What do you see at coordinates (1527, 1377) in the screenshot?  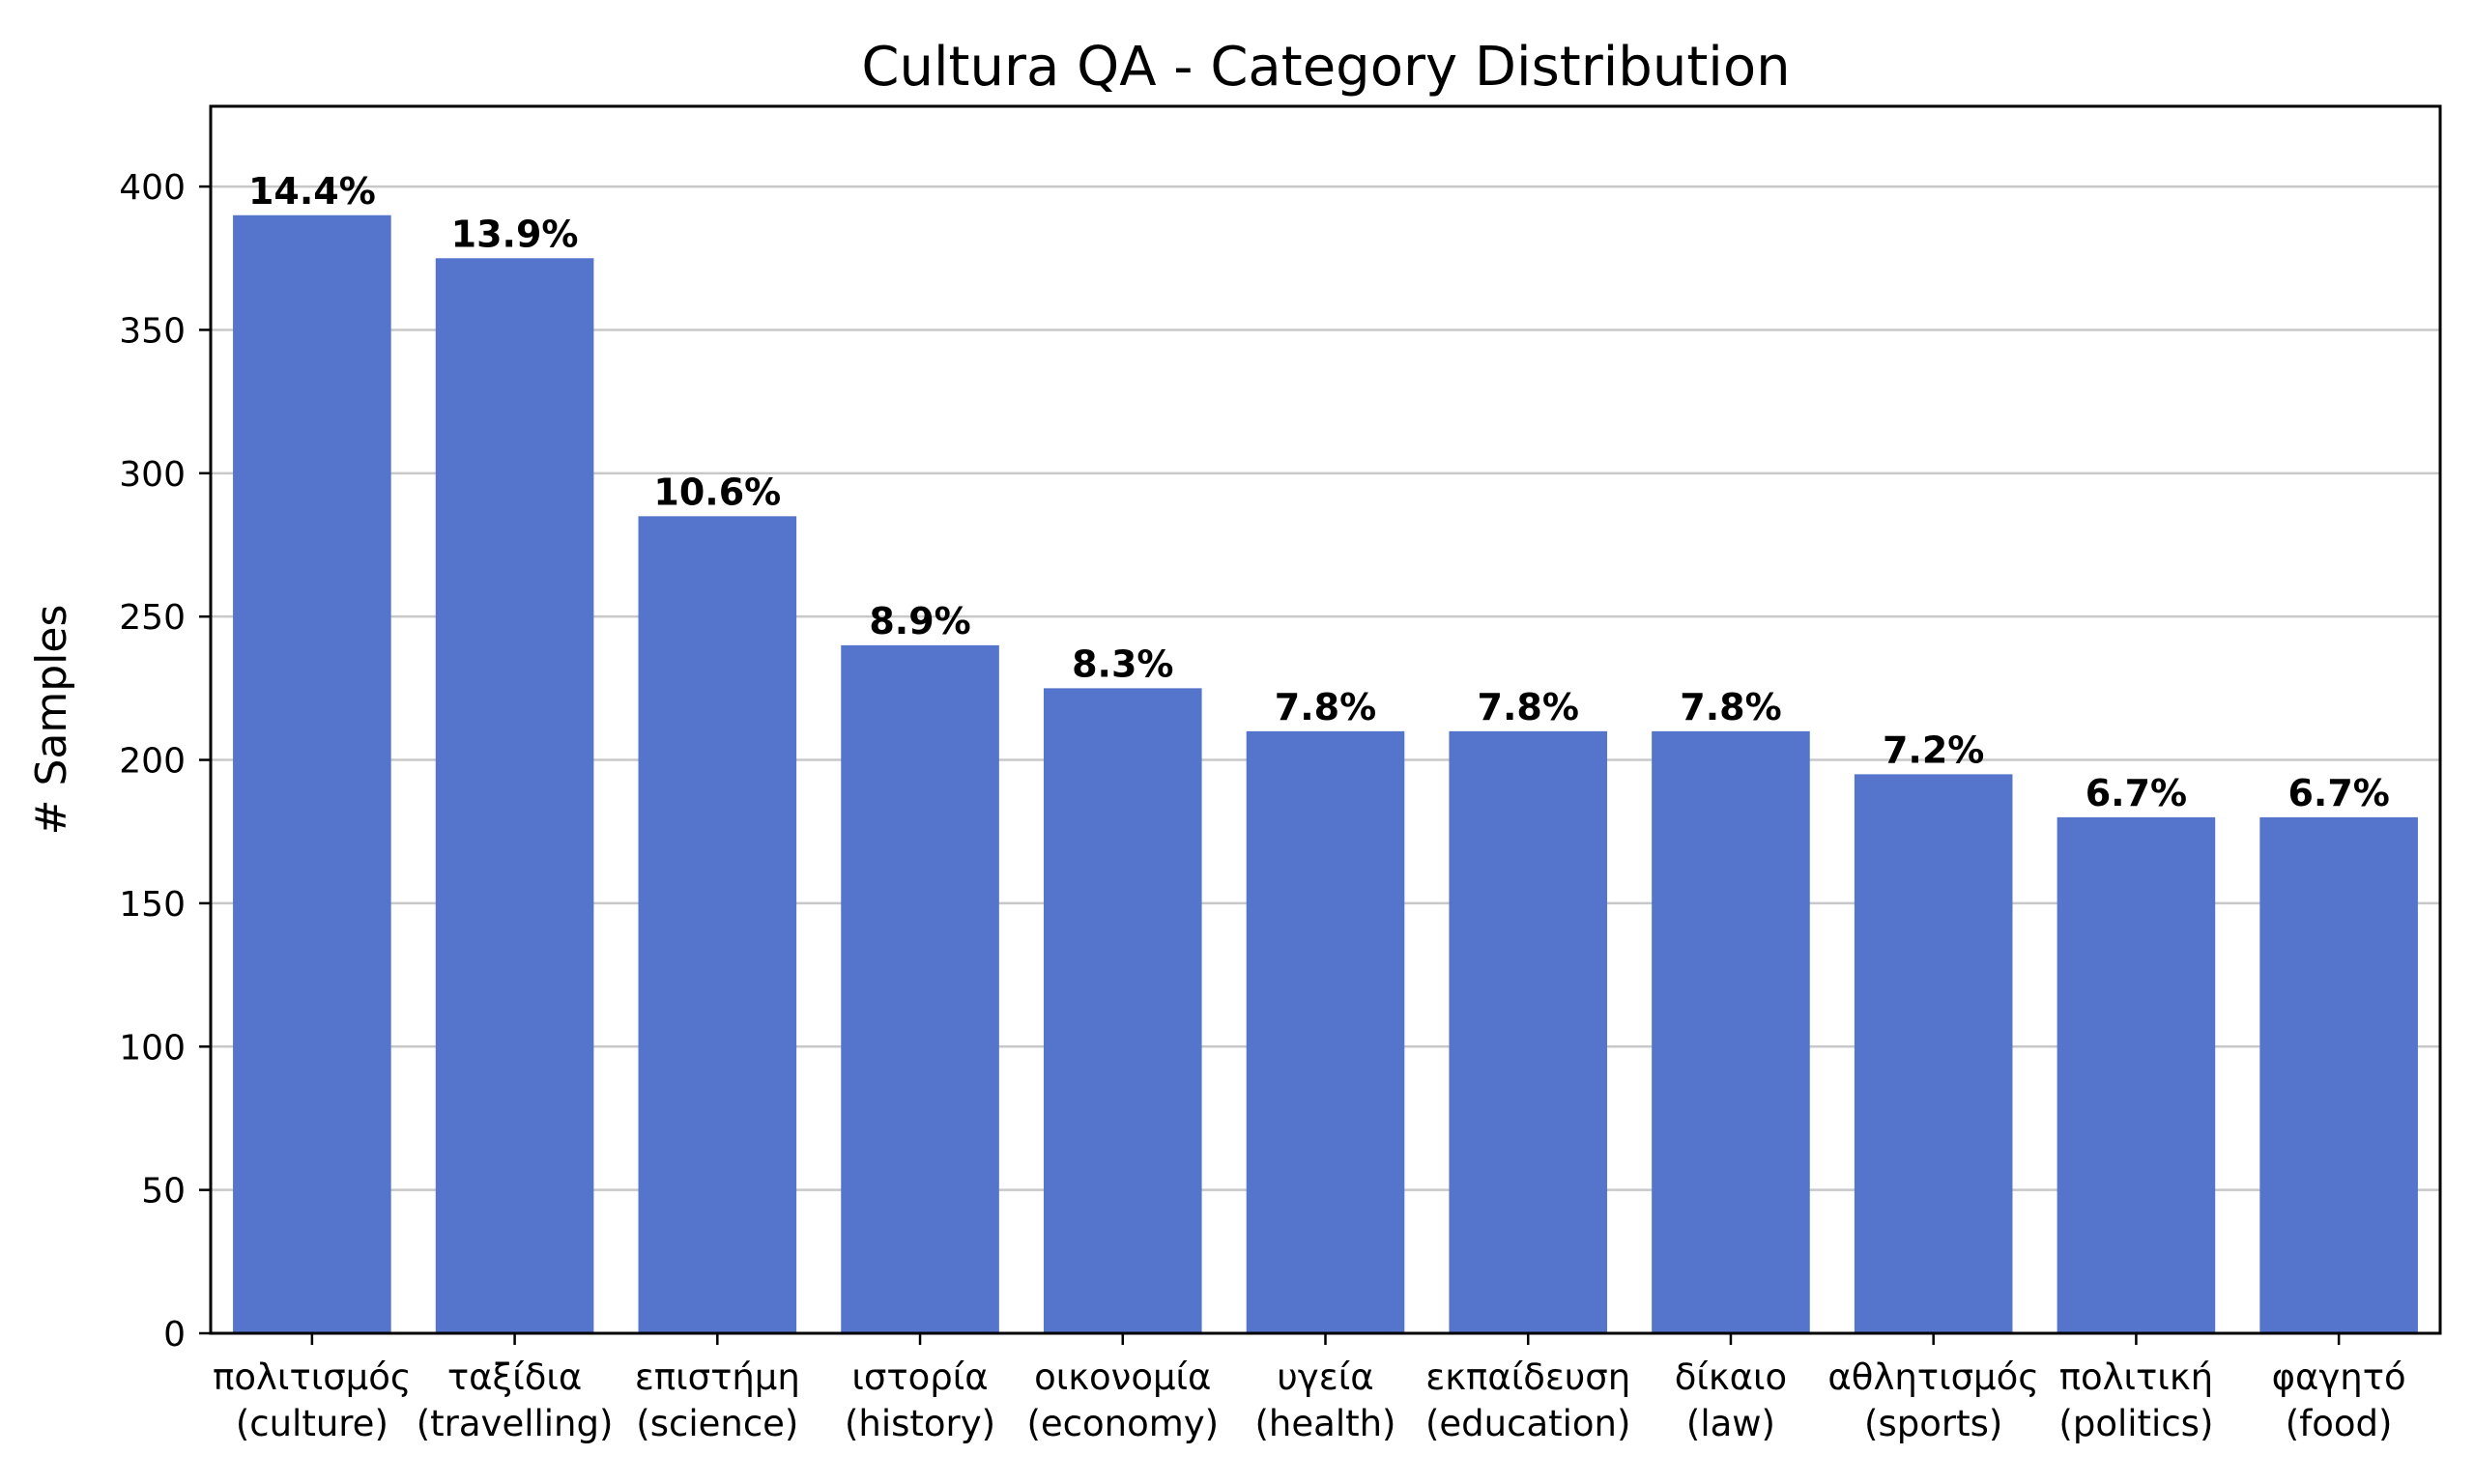 I see `x-tick-label: εκπαίδευση` at bounding box center [1527, 1377].